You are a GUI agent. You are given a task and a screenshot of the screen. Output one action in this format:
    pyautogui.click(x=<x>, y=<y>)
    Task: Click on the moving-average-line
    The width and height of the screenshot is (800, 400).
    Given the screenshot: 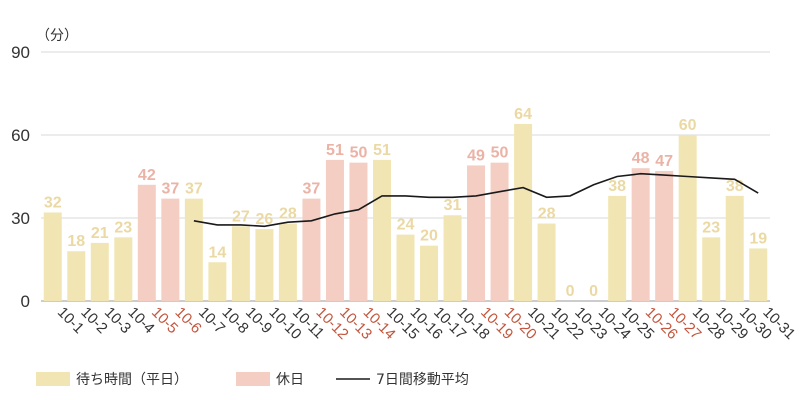 What is the action you would take?
    pyautogui.click(x=476, y=200)
    